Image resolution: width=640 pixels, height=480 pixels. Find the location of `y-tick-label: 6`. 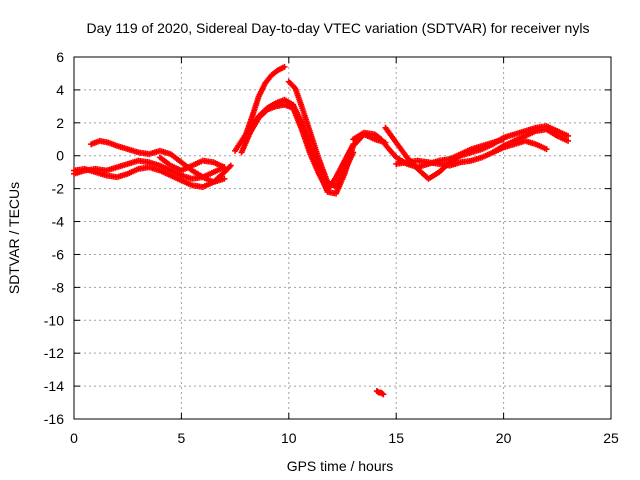

y-tick-label: 6 is located at coordinates (60, 57).